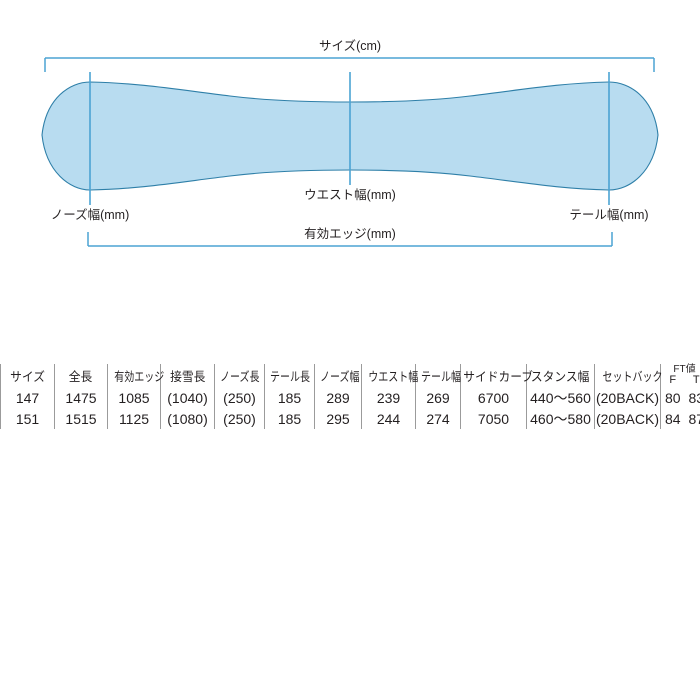 Image resolution: width=700 pixels, height=700 pixels. I want to click on column-header-stance-width: スタンス幅, so click(560, 375).